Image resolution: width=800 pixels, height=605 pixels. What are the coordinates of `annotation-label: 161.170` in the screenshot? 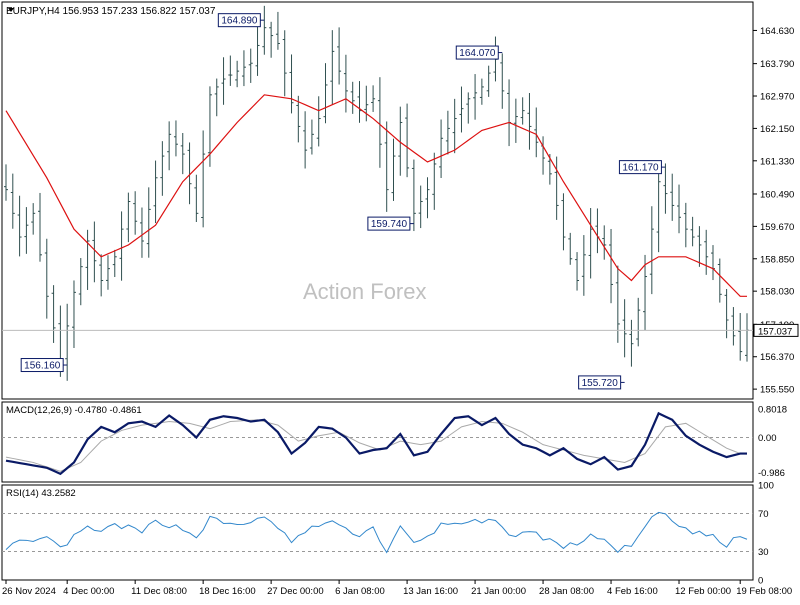 It's located at (640, 168).